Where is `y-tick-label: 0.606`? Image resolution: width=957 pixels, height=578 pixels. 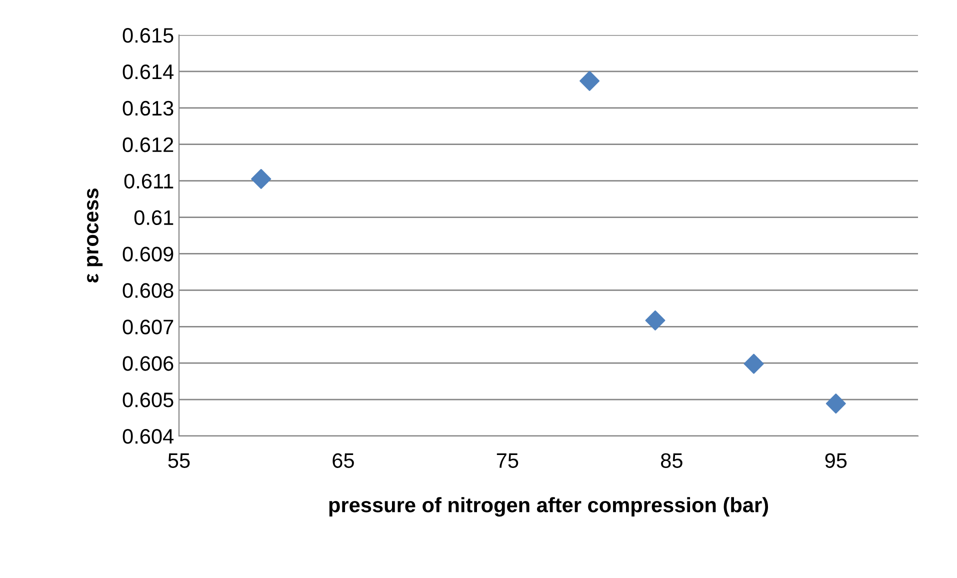
y-tick-label: 0.606 is located at coordinates (148, 363).